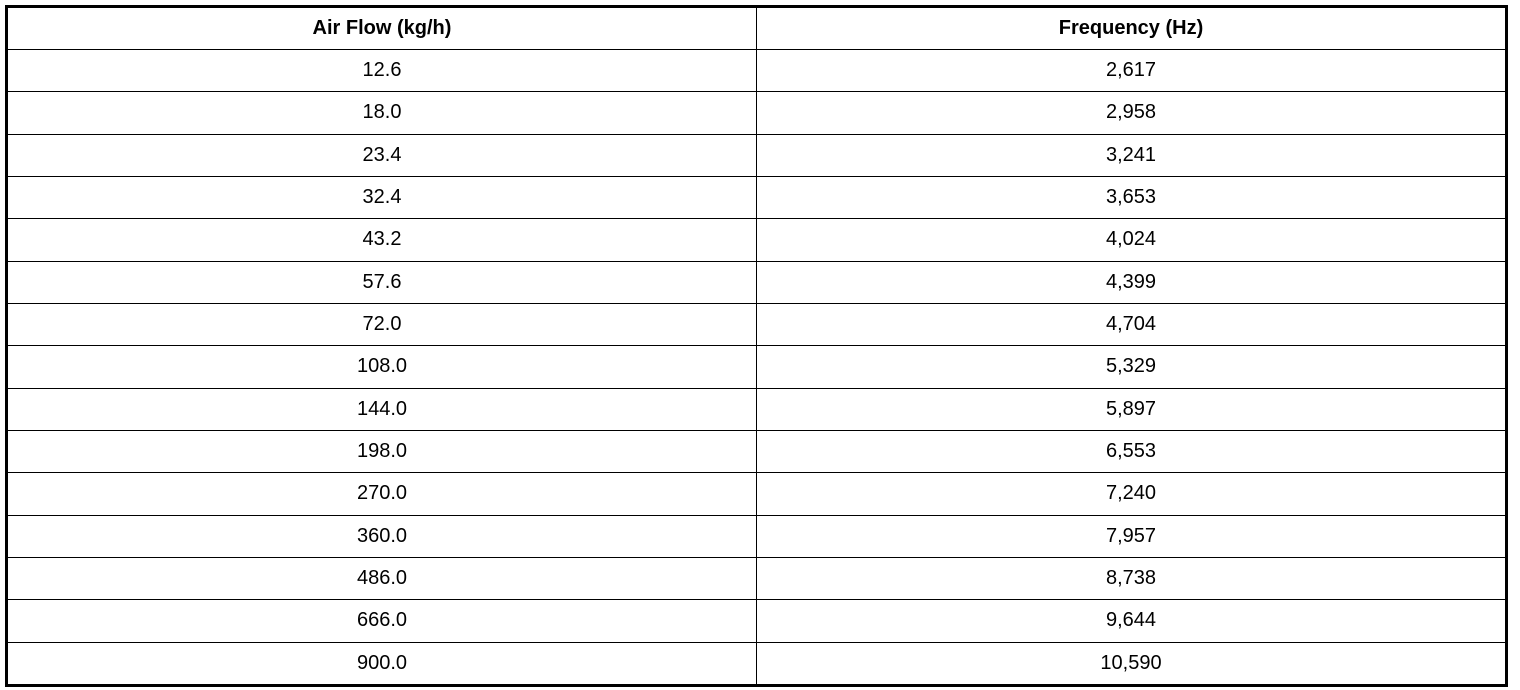  I want to click on table-row: 12.6 2,617, so click(756, 70).